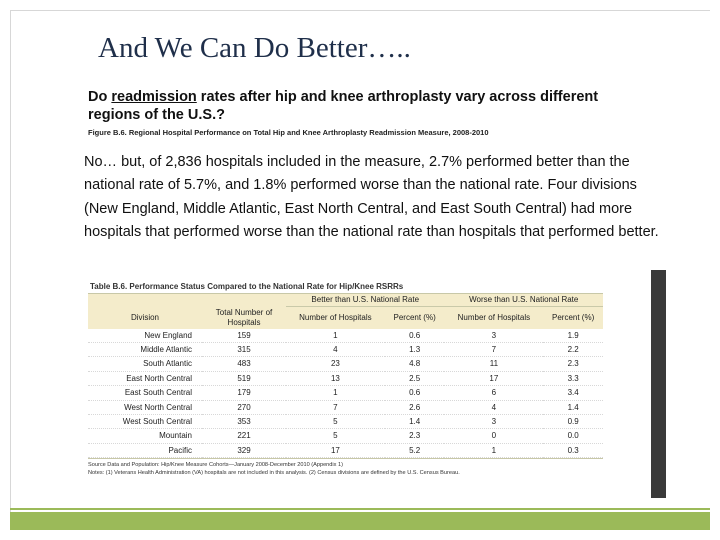 The width and height of the screenshot is (720, 540). I want to click on col-header-pct-better: Percent (%), so click(414, 317).